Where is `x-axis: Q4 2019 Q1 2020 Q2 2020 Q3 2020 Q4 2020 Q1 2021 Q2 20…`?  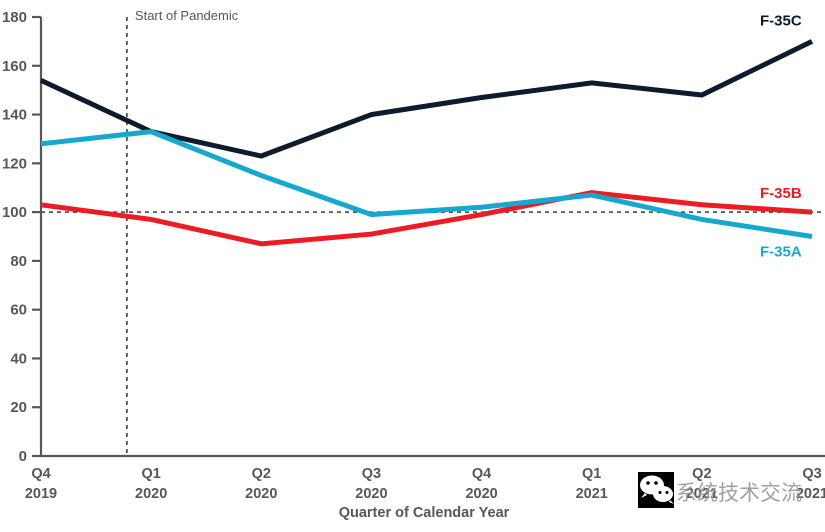
x-axis: Q4 2019 Q1 2020 Q2 2020 Q3 2020 Q4 2020 Q1 2021 Q2 20… is located at coordinates (425, 478).